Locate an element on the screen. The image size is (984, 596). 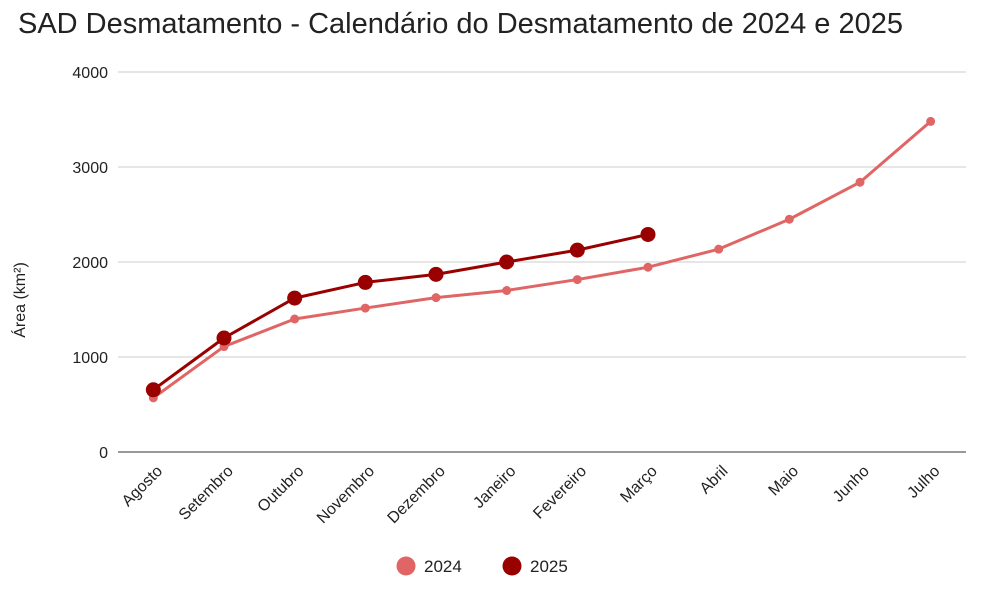
legend-label: 2024 is located at coordinates (443, 566).